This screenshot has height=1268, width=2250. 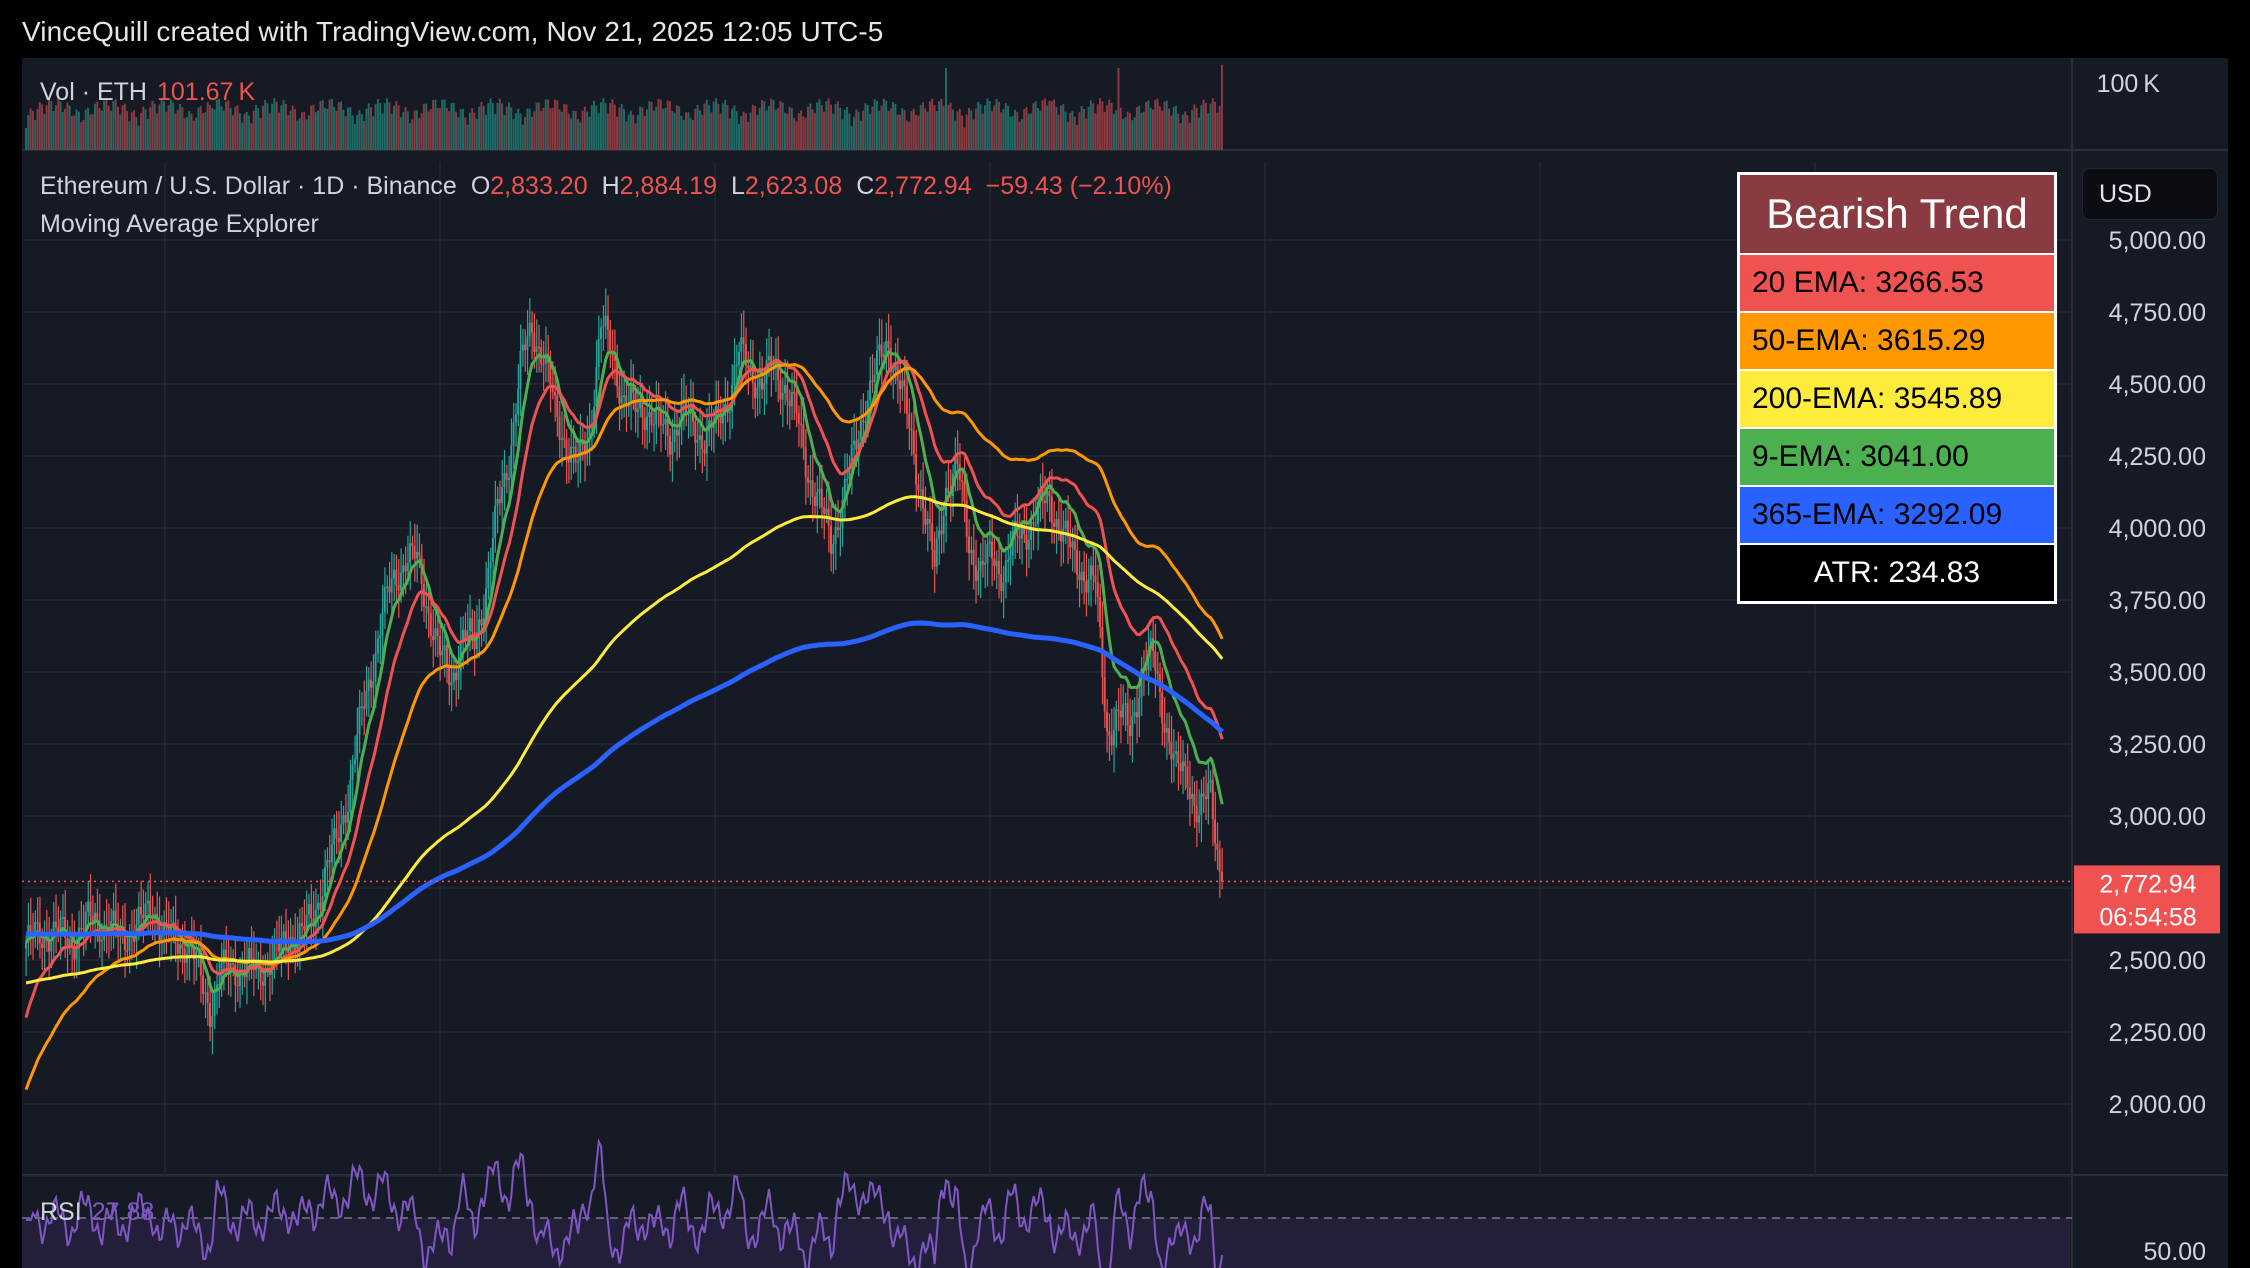 I want to click on indicator-legend: Moving Average Explorer, so click(x=179, y=224).